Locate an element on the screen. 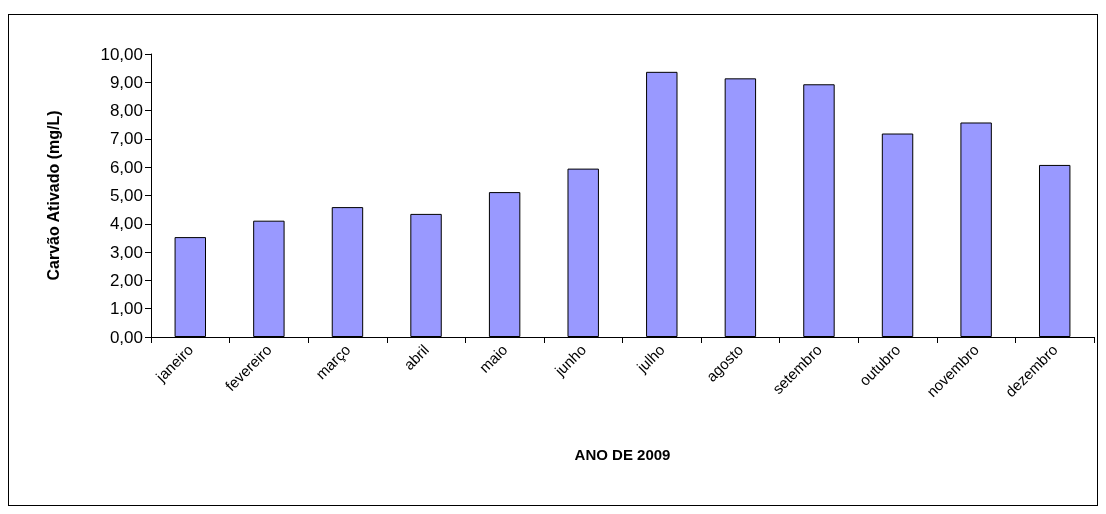 The height and width of the screenshot is (514, 1106). y-tick-label: 3,00 is located at coordinates (126, 252).